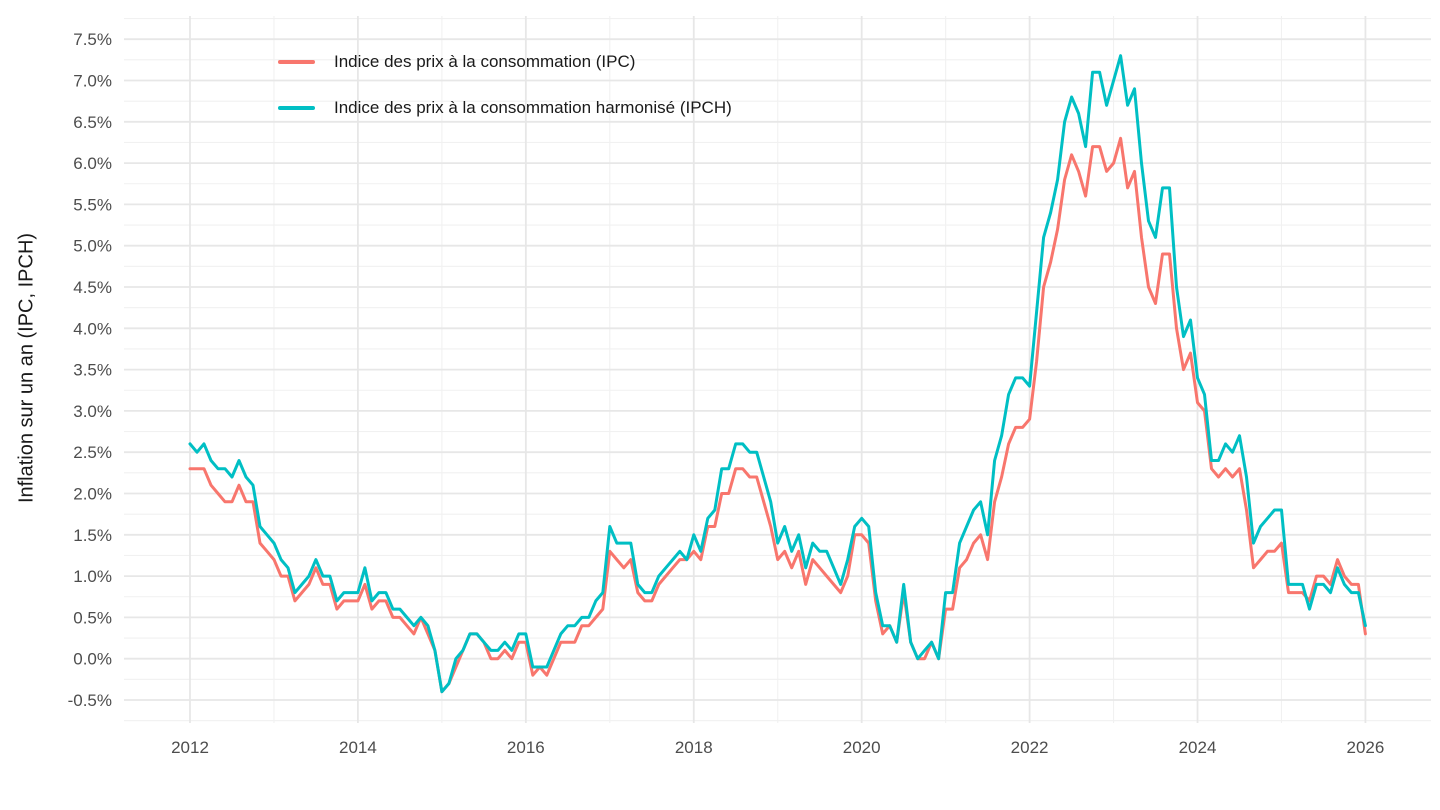 The width and height of the screenshot is (1440, 810). I want to click on x-tick-label: 2014, so click(358, 747).